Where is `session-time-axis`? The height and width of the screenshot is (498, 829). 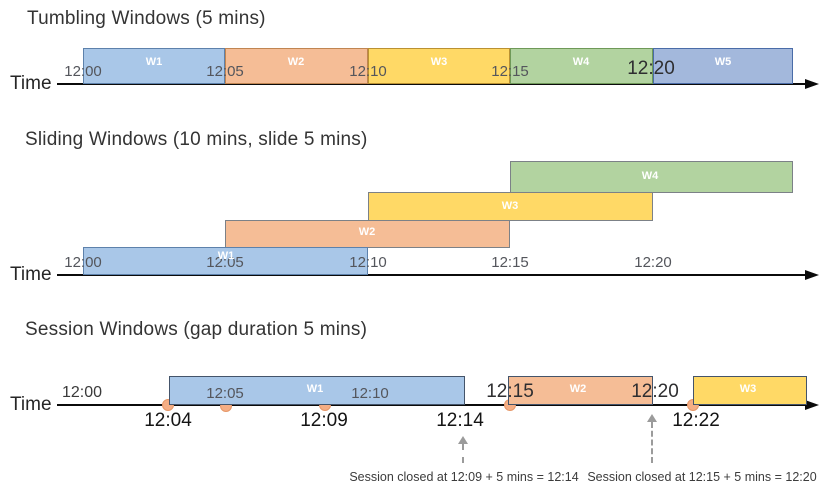 session-time-axis is located at coordinates (431, 405).